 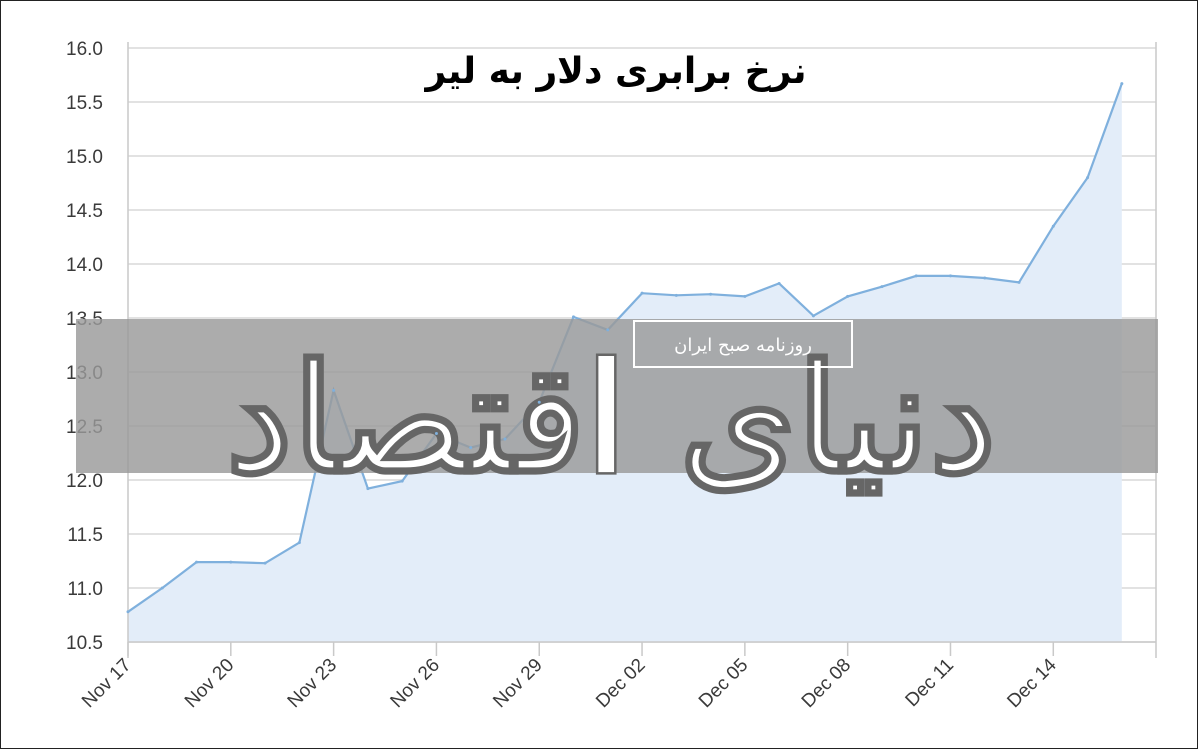 What do you see at coordinates (826, 683) in the screenshot?
I see `x-tick-label: Dec 08` at bounding box center [826, 683].